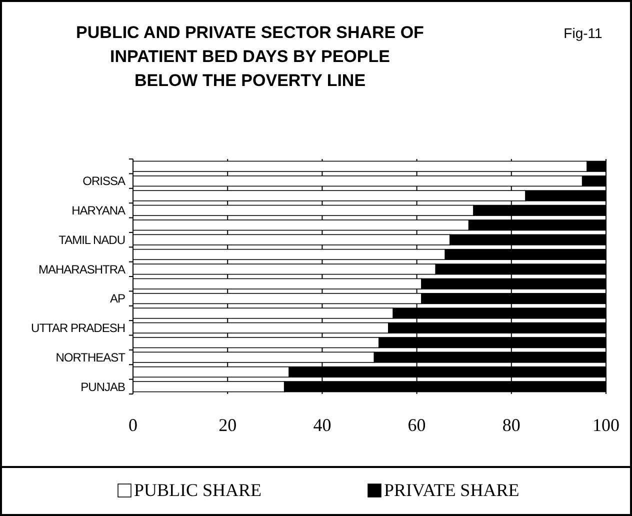 The width and height of the screenshot is (632, 516). I want to click on chart-title: PUBLIC AND PRIVATE SECTOR SHARE OF INPATIENT BED DAYS BY PEOPLE BELOW THE POVERTY LINE, so click(250, 56).